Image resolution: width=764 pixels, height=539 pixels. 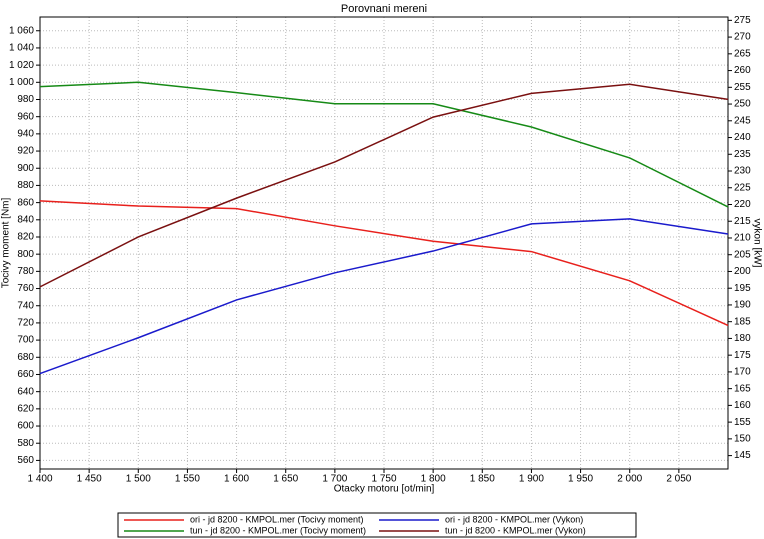 I want to click on legend-label: tun - jd 8200 - KMPOL.mer (Vykon), so click(x=515, y=530).